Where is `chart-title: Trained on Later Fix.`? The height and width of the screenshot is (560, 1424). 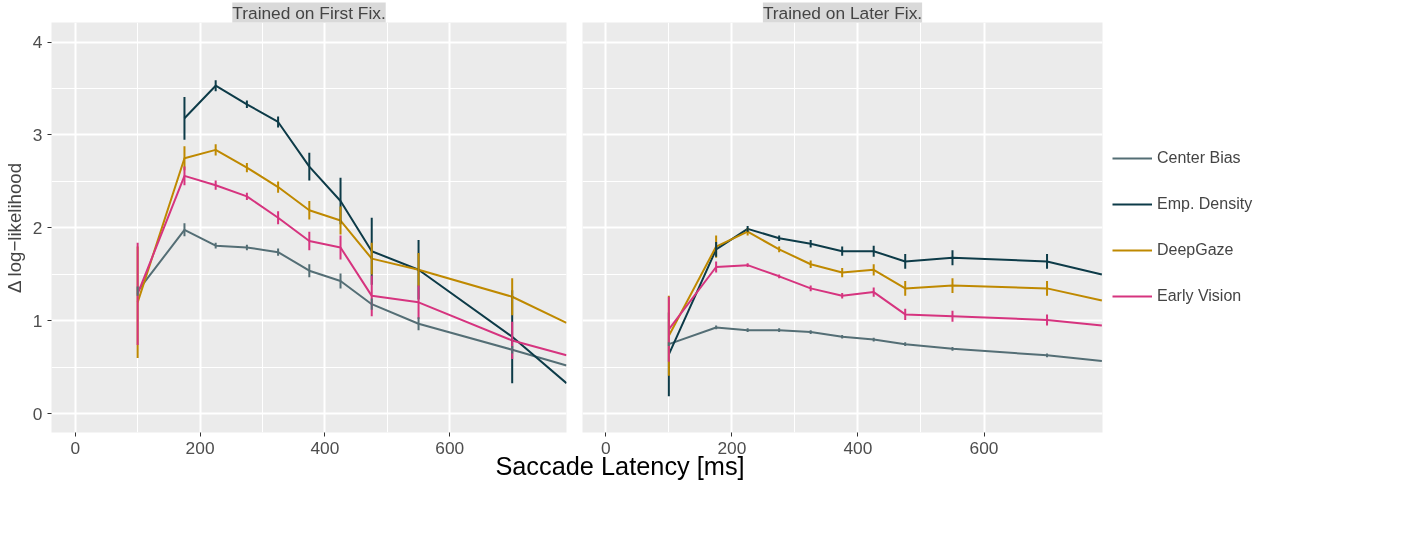
chart-title: Trained on Later Fix. is located at coordinates (842, 12).